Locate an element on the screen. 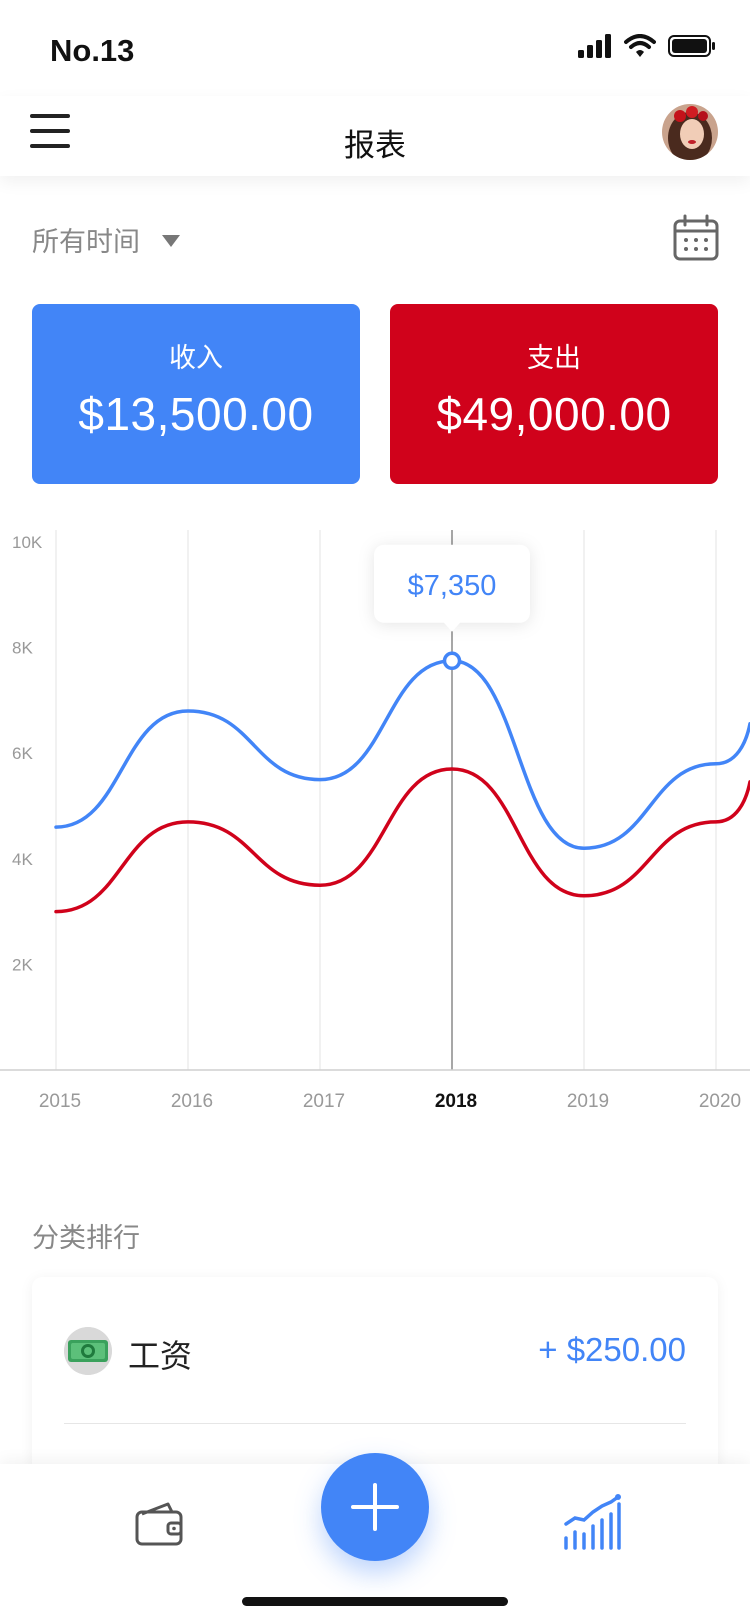 This screenshot has width=750, height=1624. status-icons is located at coordinates (647, 46).